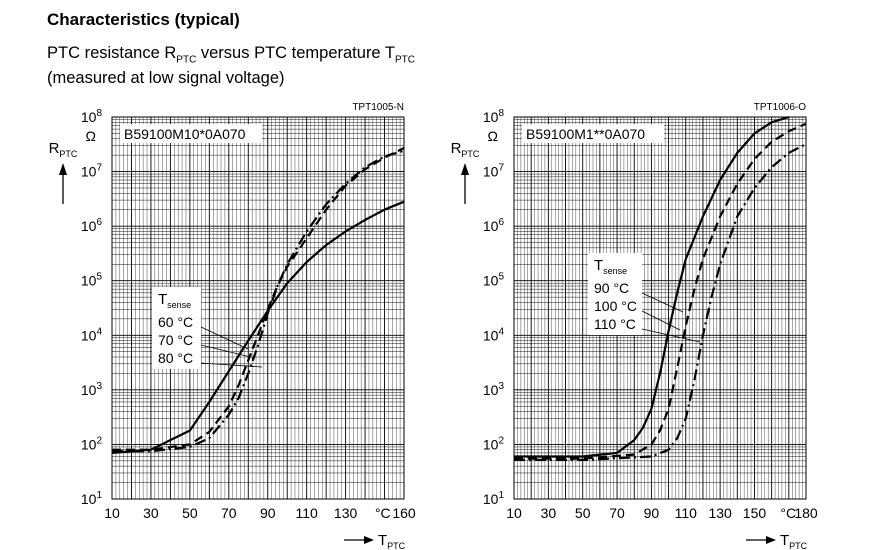  What do you see at coordinates (295, 53) in the screenshot?
I see `subtitle-part: versus PTC temperature T` at bounding box center [295, 53].